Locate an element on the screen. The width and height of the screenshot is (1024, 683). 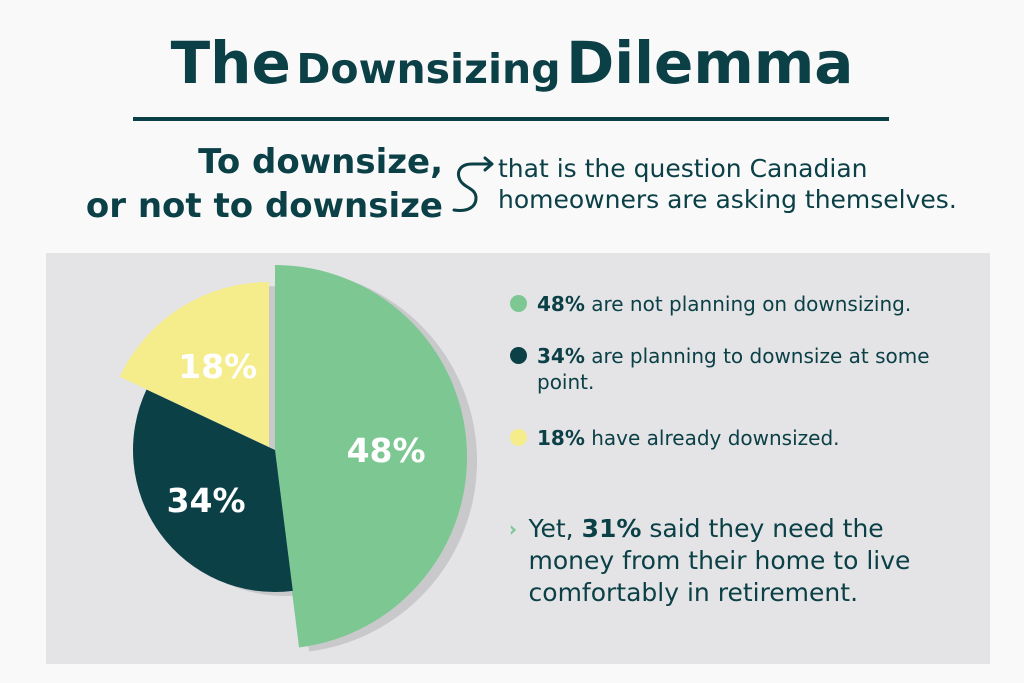
subtitle-line-2: homeowners are asking themselves. is located at coordinates (727, 199).